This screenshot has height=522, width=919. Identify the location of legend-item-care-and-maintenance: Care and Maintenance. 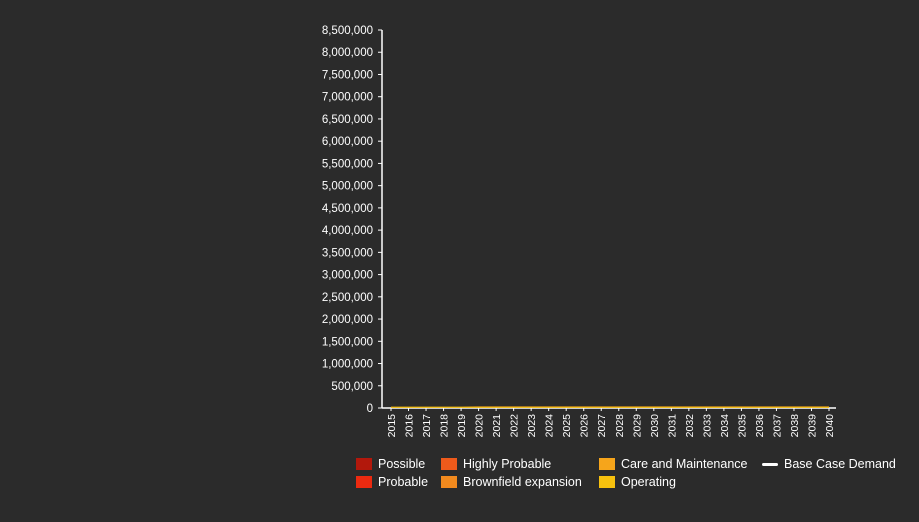
(673, 464).